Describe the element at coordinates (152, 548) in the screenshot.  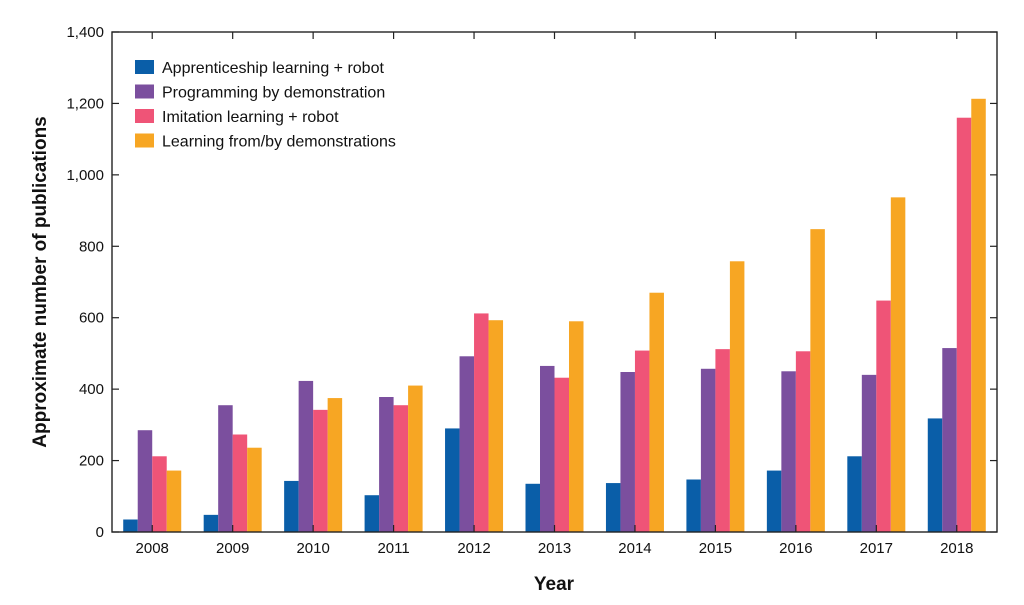
I see `x-tick-label: 2008` at that location.